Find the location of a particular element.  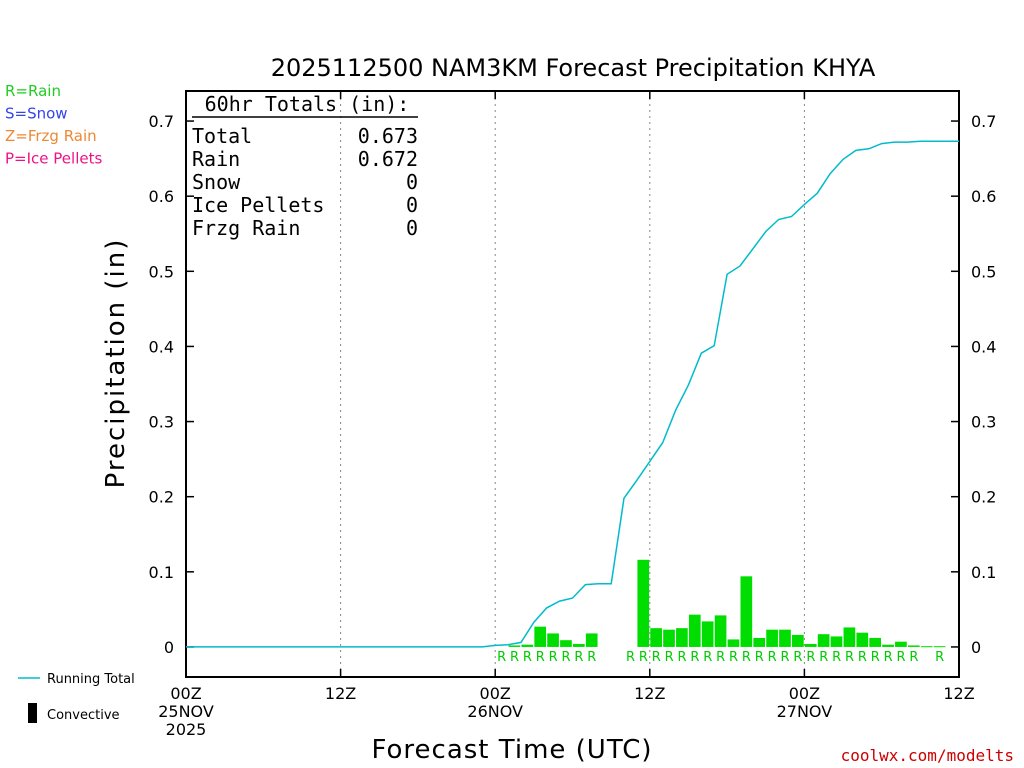

y-tick-label: 0.4 is located at coordinates (161, 346).